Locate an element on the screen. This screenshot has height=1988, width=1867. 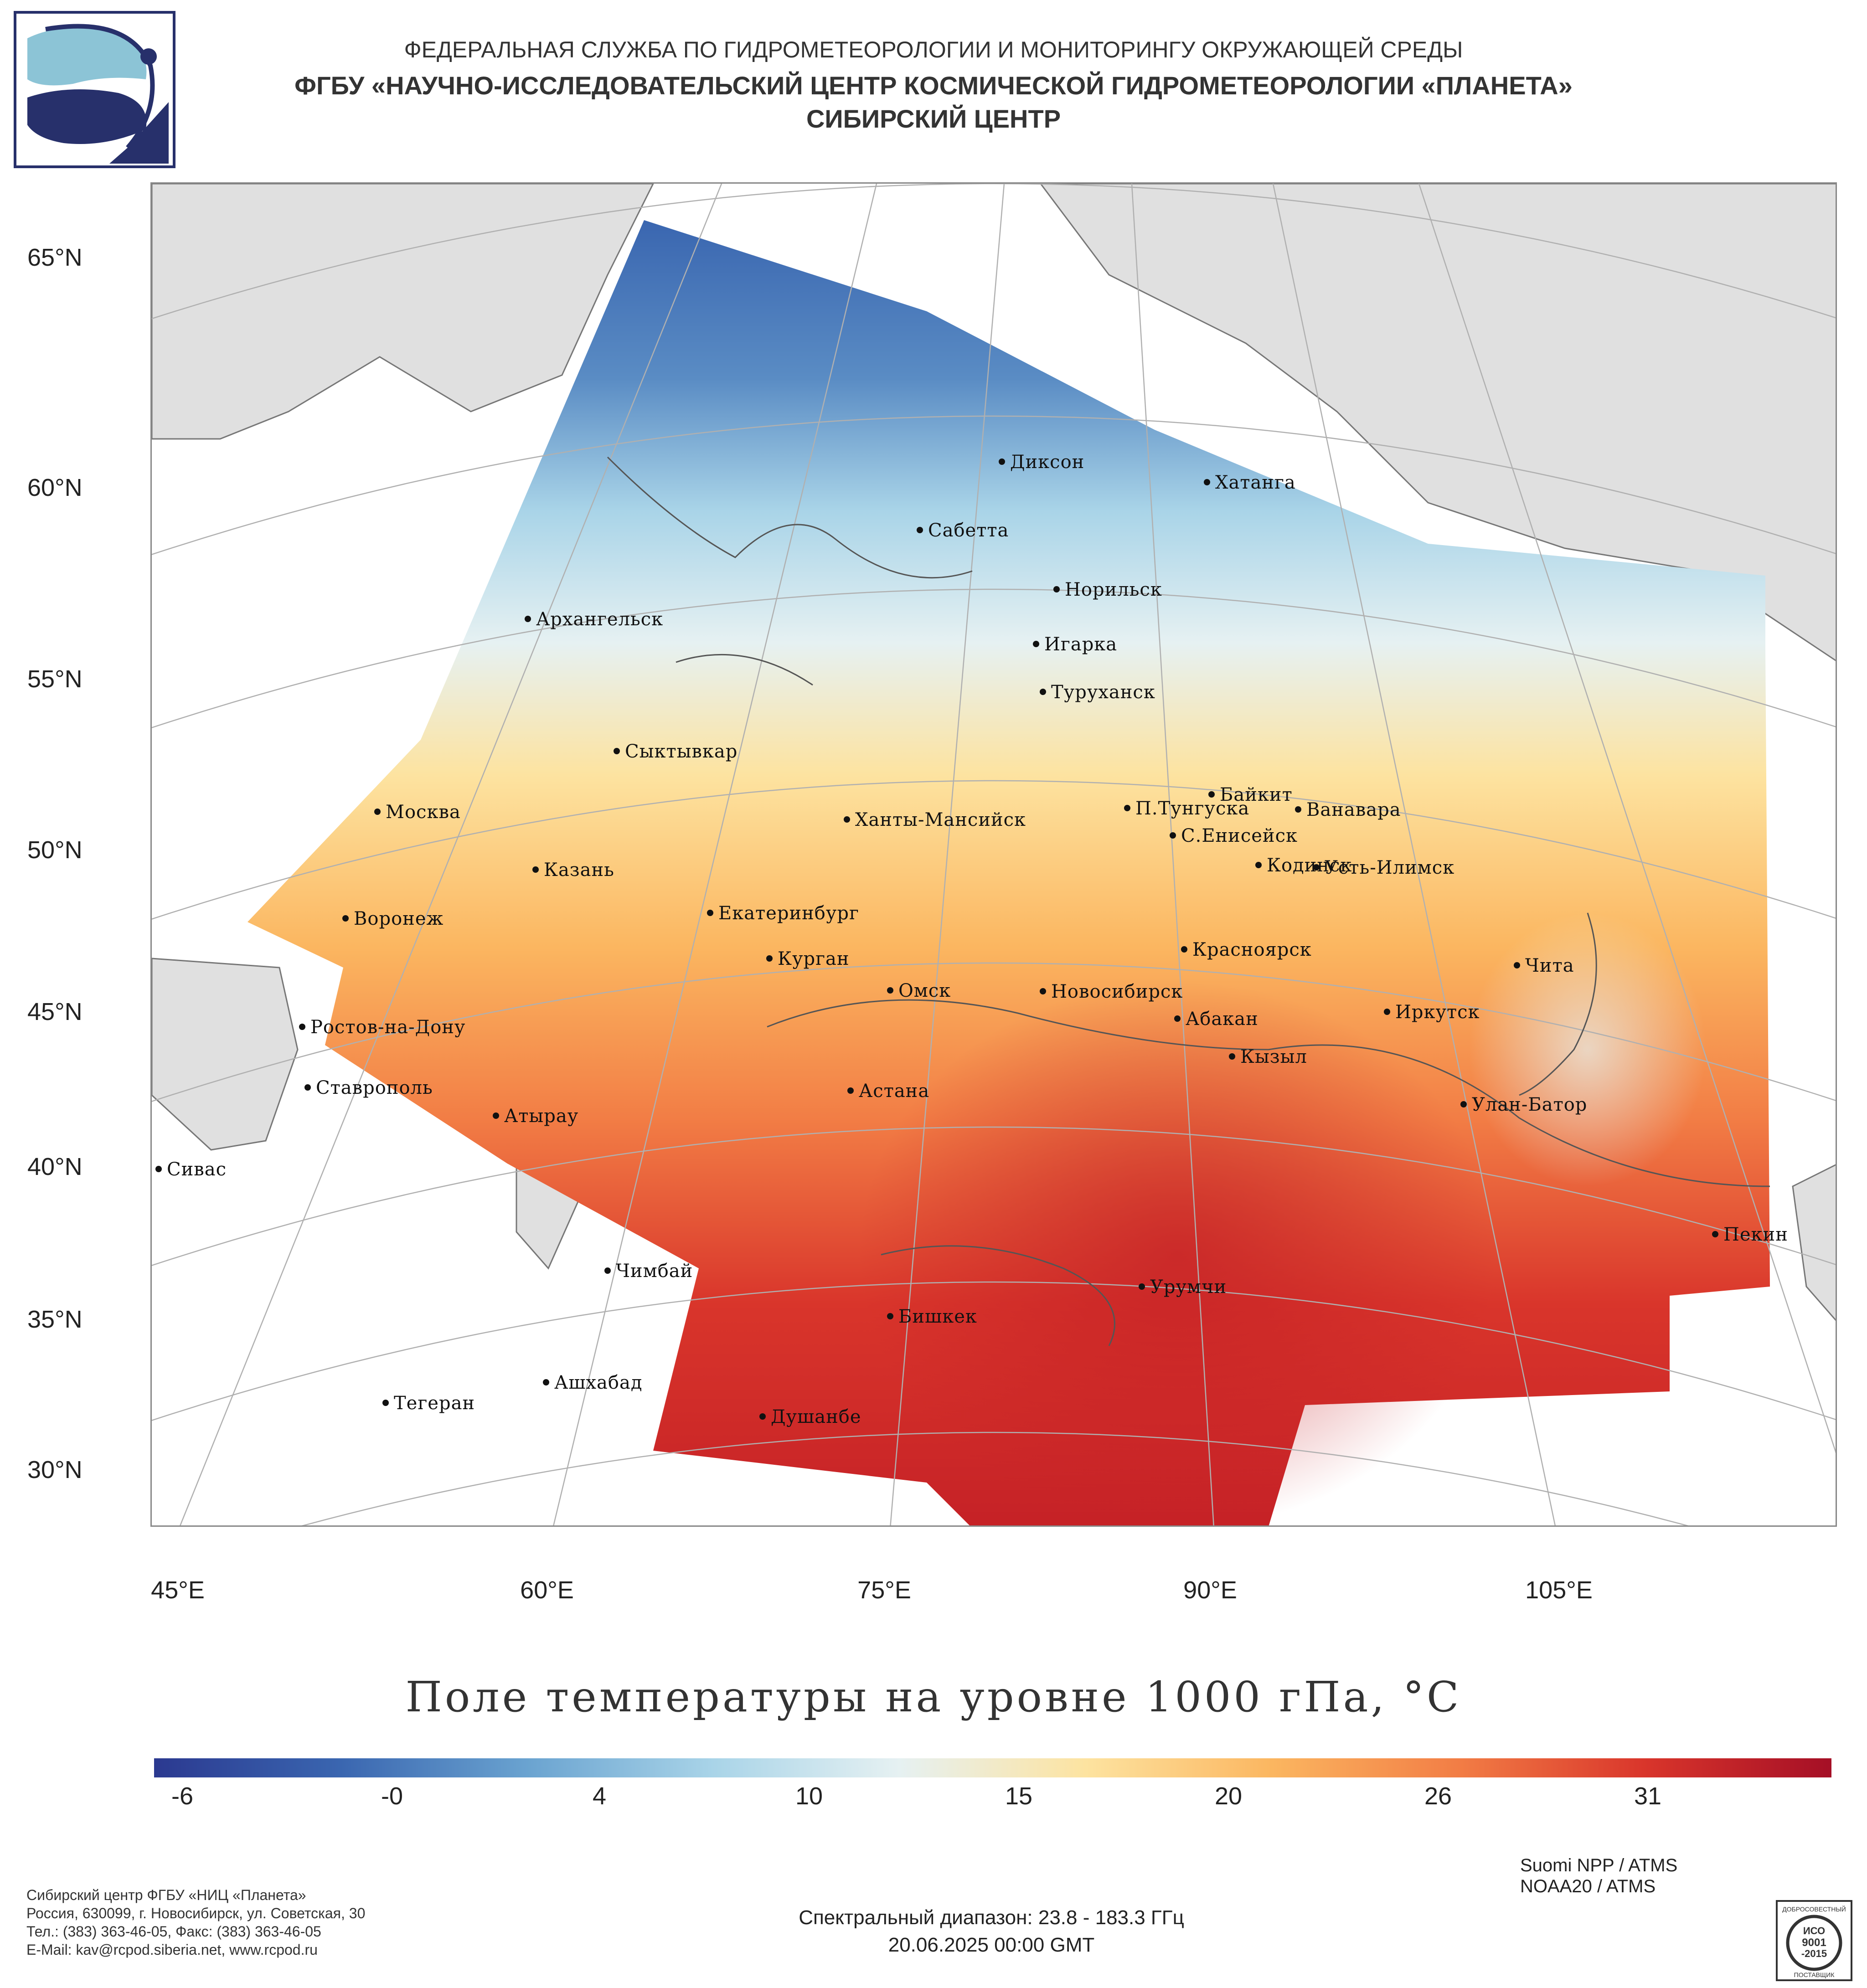
city-label: Сыктывкар is located at coordinates (681, 752).